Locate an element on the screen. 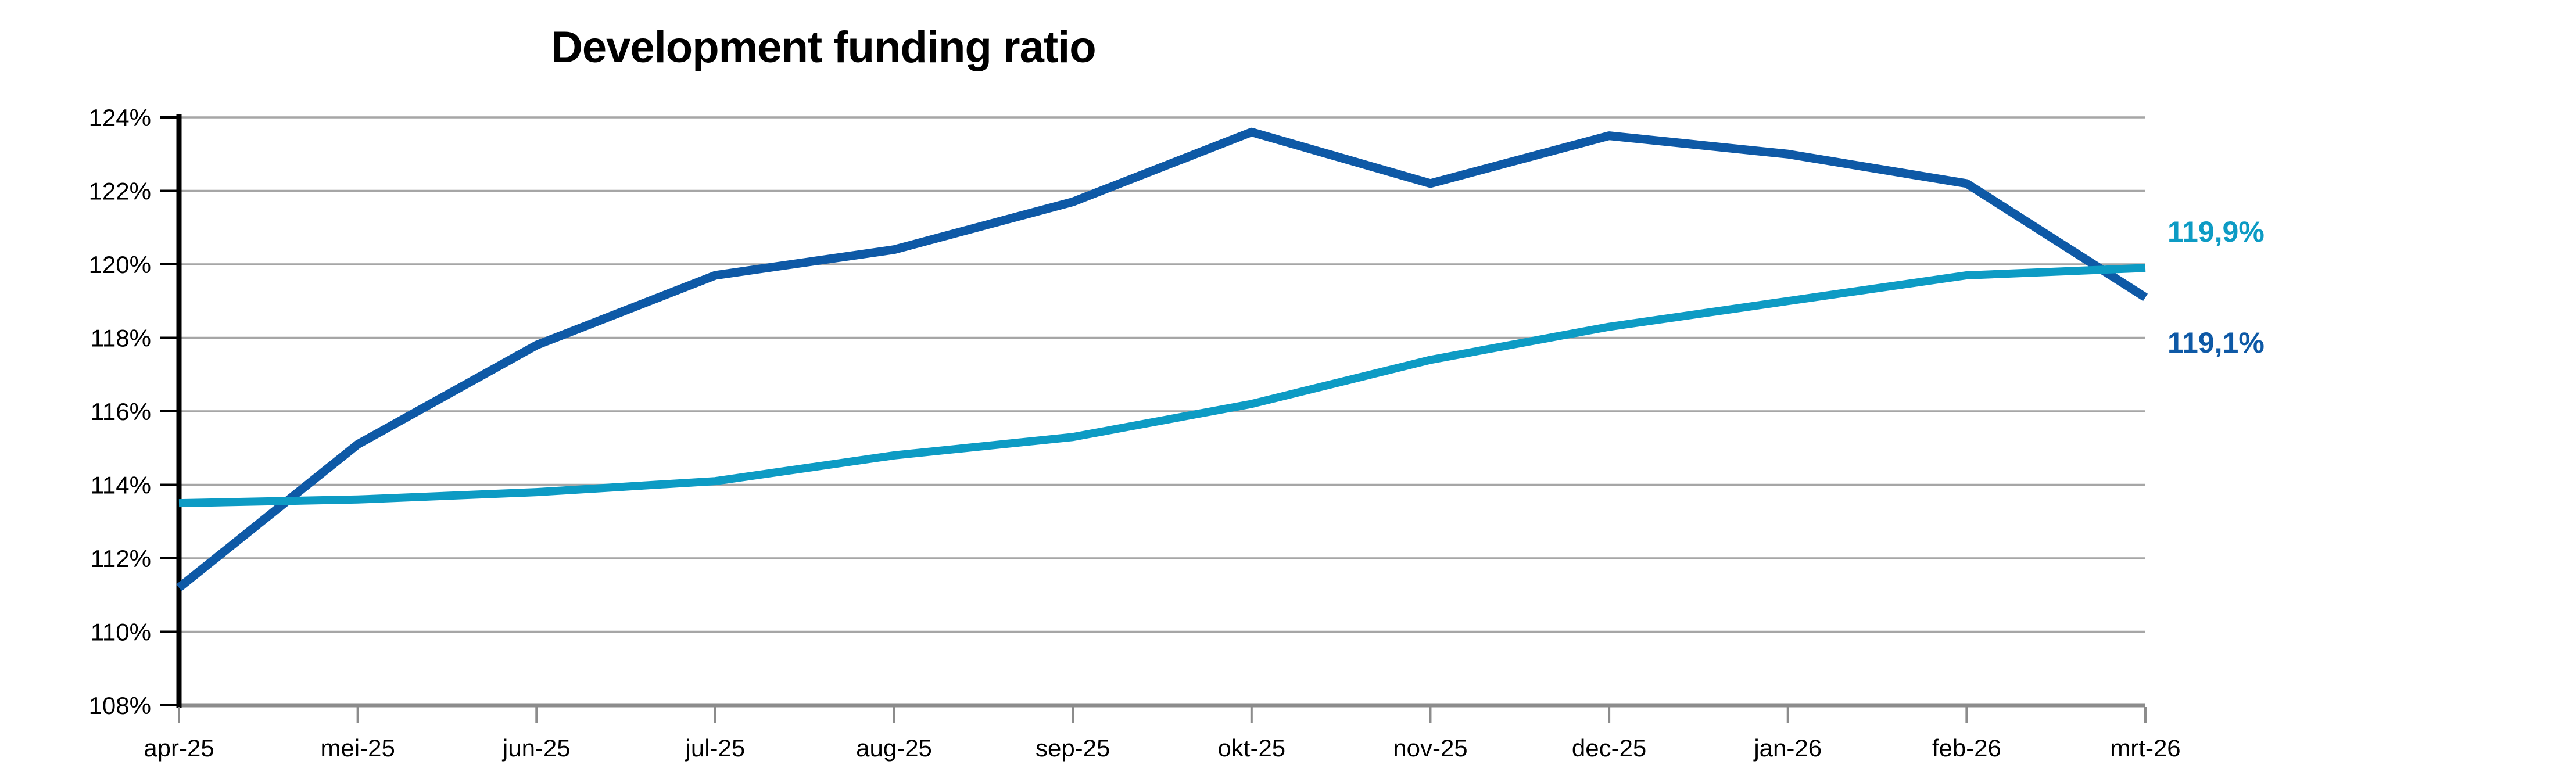  series-end-label-teal: 119,9% is located at coordinates (2216, 232).